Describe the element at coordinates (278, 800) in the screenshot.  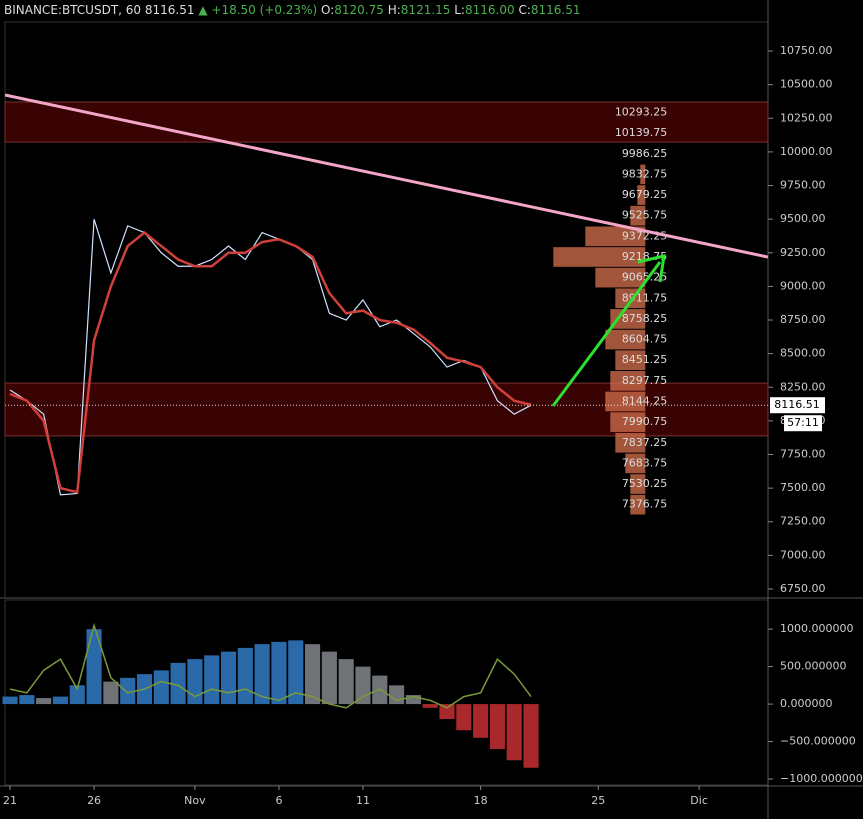
I see `x-tick-label: 6` at that location.